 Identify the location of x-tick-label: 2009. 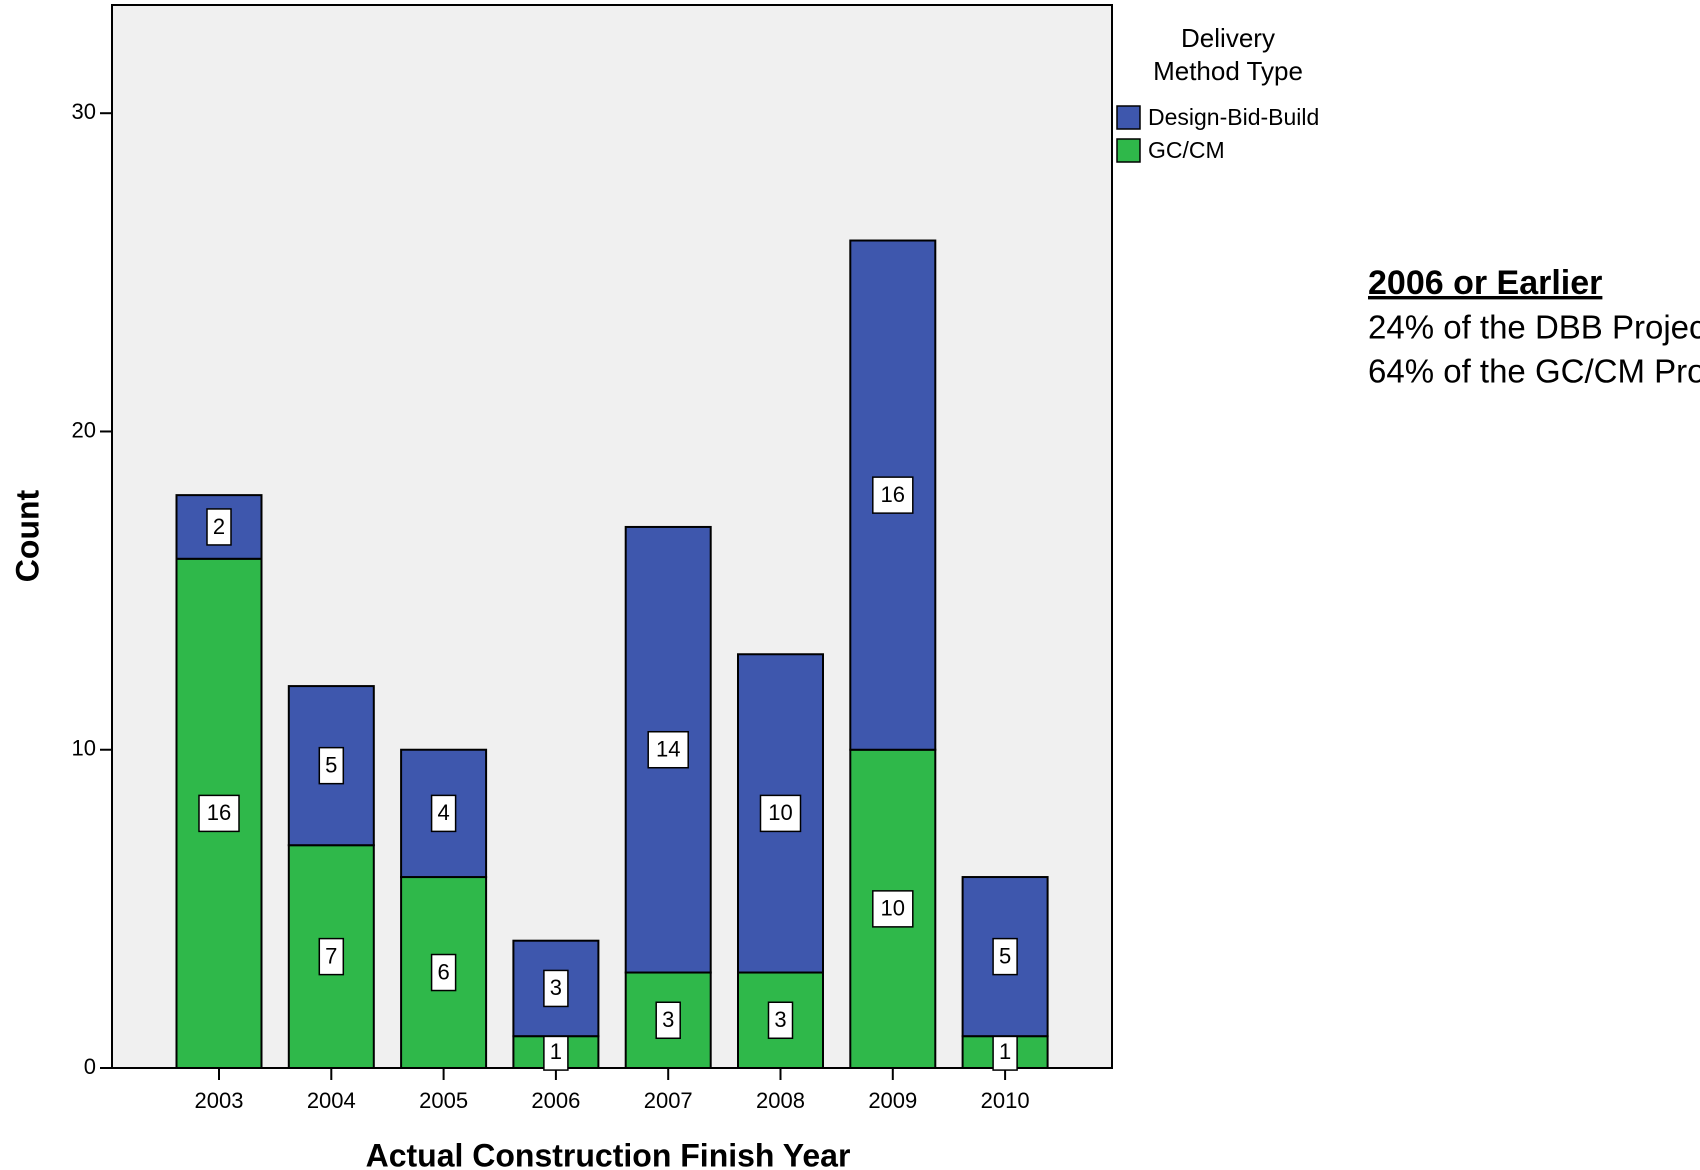
(892, 1100).